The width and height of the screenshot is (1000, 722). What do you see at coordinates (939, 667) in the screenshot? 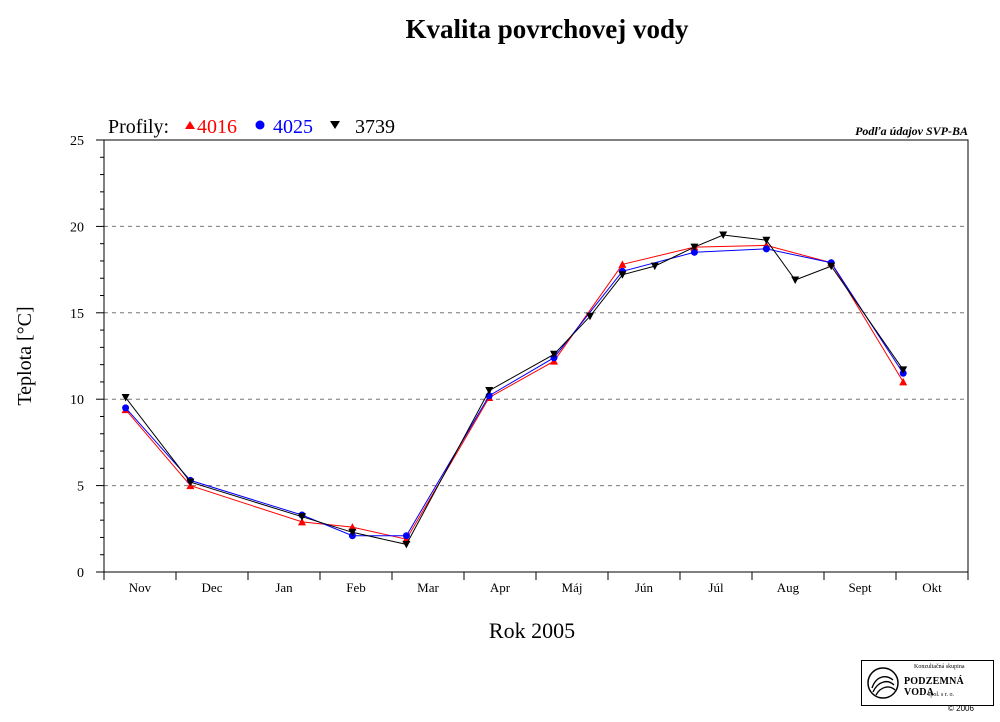
I see `logo-line1: Konzultačná skupina` at bounding box center [939, 667].